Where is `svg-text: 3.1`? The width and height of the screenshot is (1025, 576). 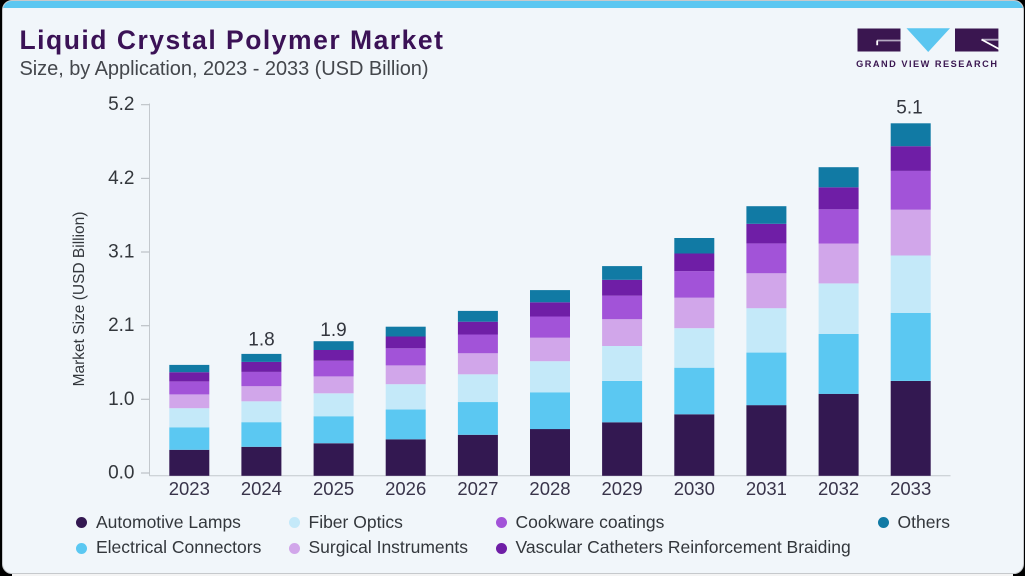
svg-text: 3.1 is located at coordinates (121, 252).